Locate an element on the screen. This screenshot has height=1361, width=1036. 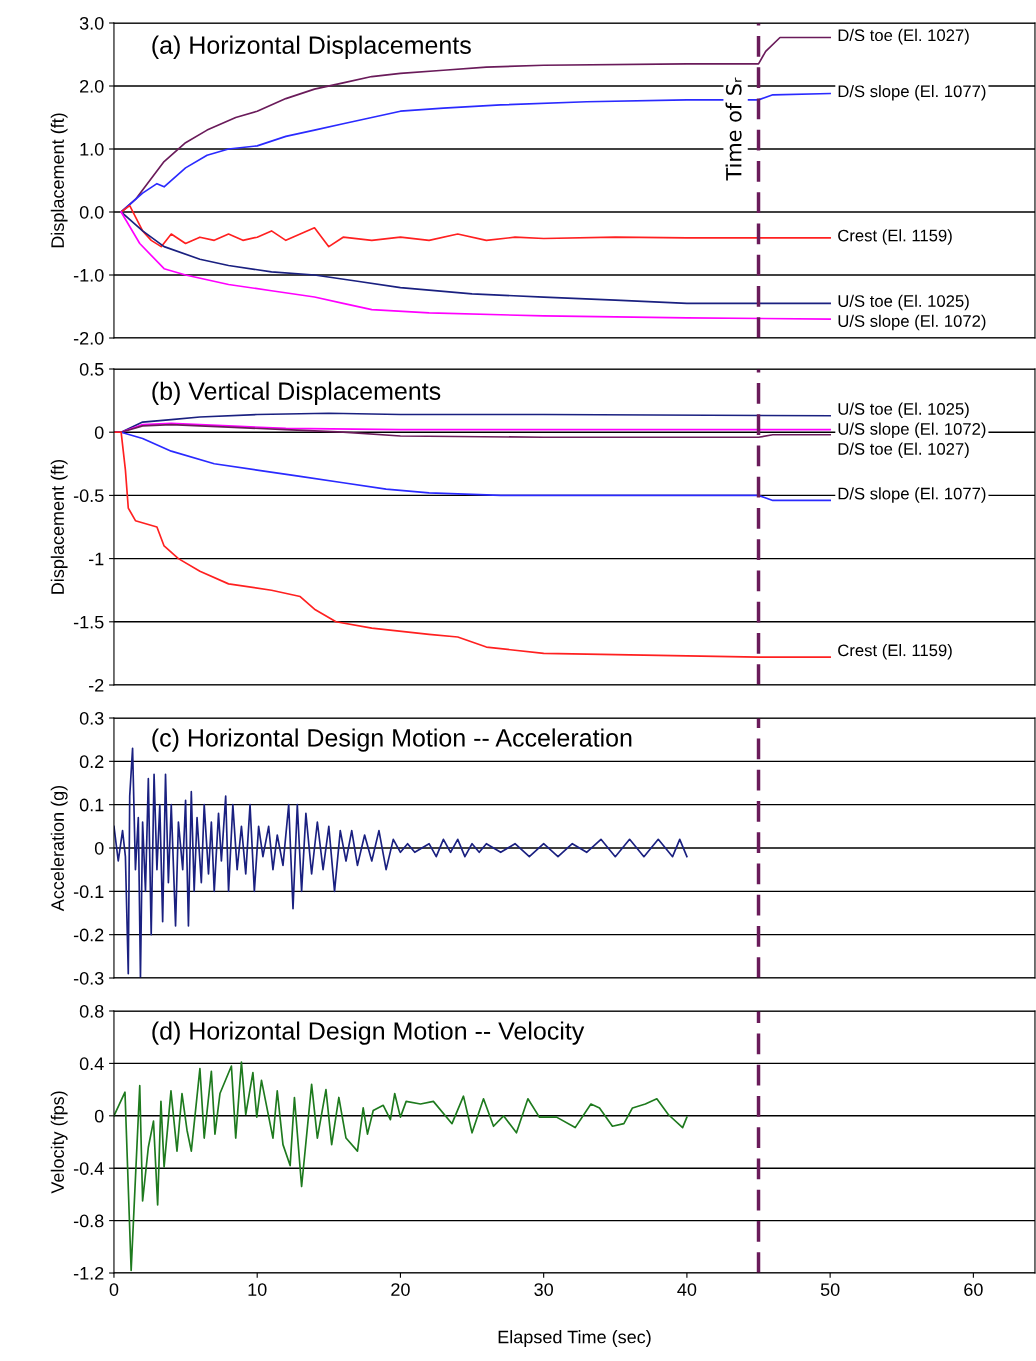
y-tick-label: 0.2 is located at coordinates (91, 762).